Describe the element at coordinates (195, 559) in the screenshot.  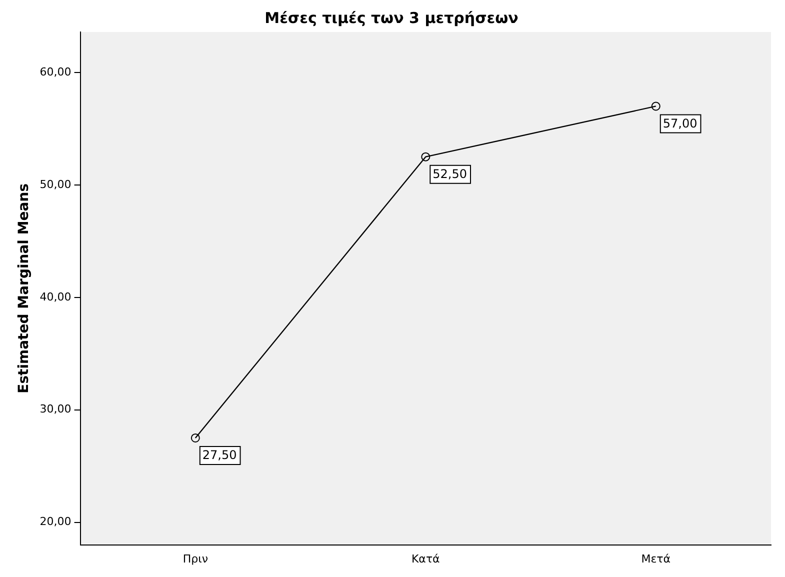
I see `x-tick-label: Πριν` at that location.